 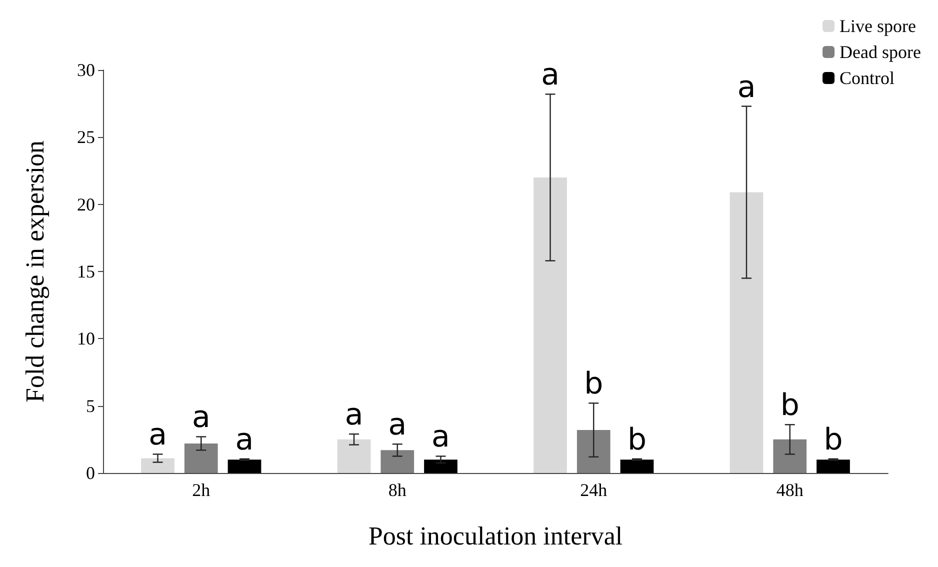 I want to click on y-axis-title: Fold change in expersion, so click(x=35, y=271).